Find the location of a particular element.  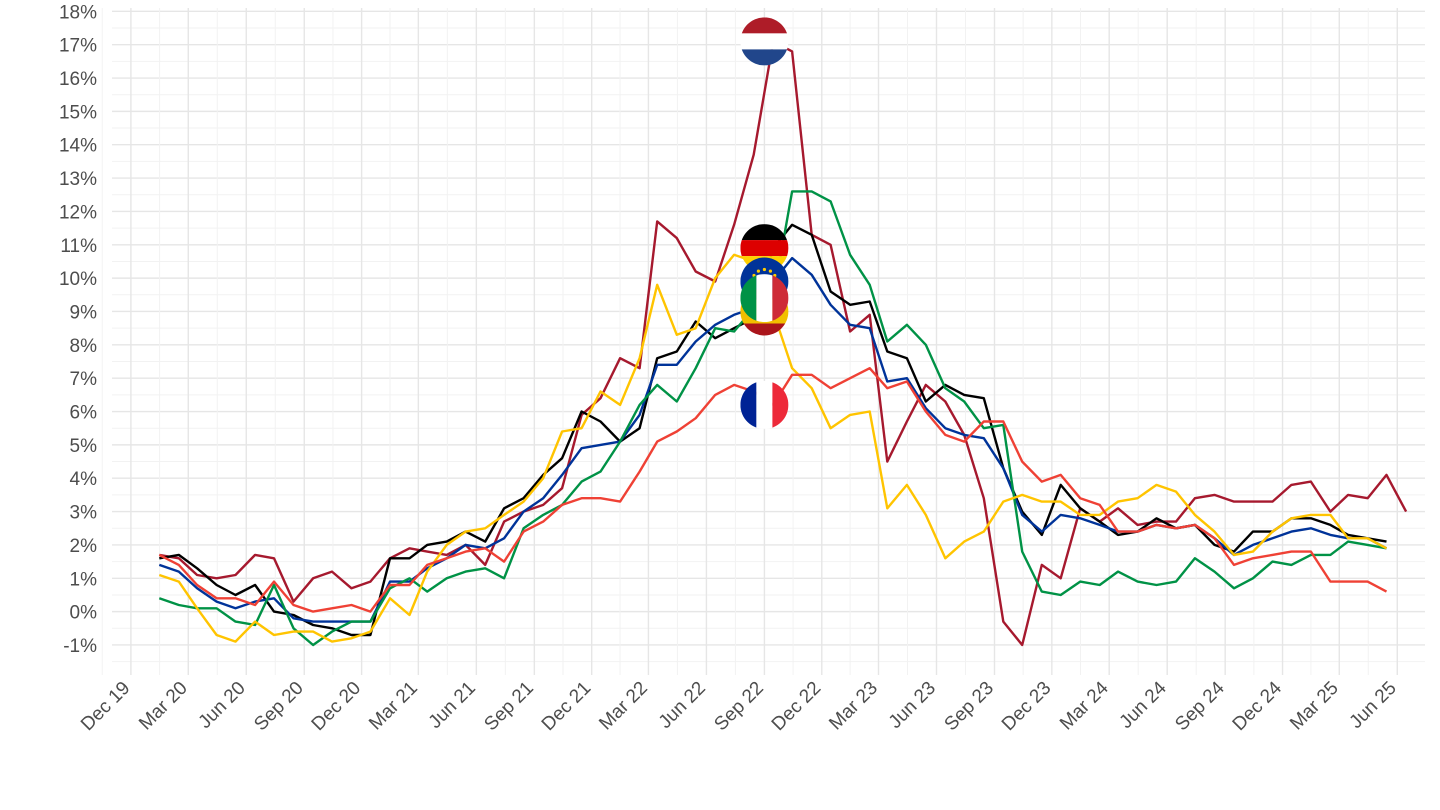

x-tick-label: Mar 21 is located at coordinates (393, 706).